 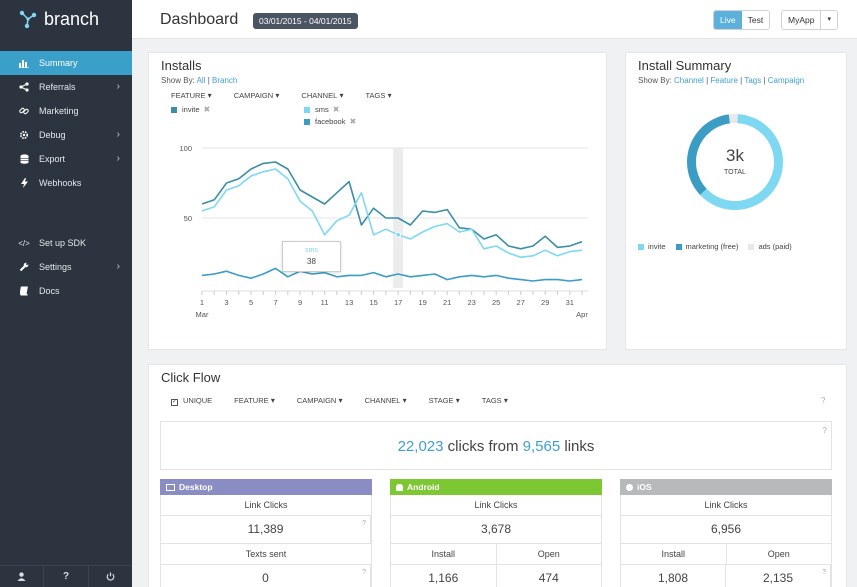 What do you see at coordinates (66, 243) in the screenshot?
I see `sidebar-item-setup-sdk: </> Set up SDK` at bounding box center [66, 243].